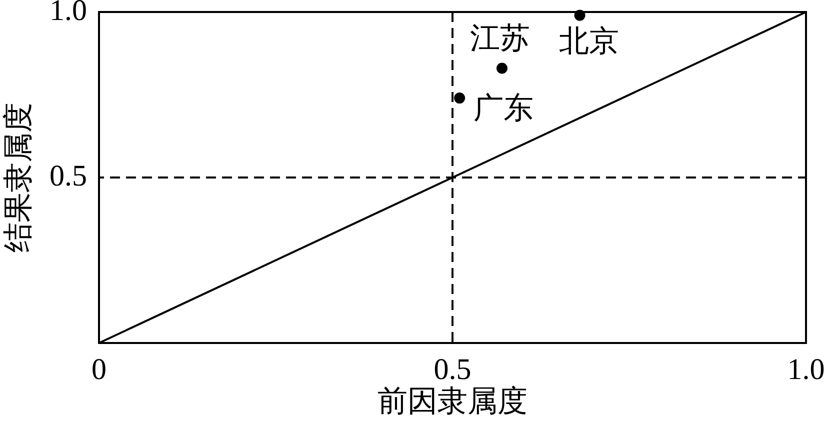 The height and width of the screenshot is (425, 830). I want to click on y-axis-title: 结果隶属度, so click(18, 177).